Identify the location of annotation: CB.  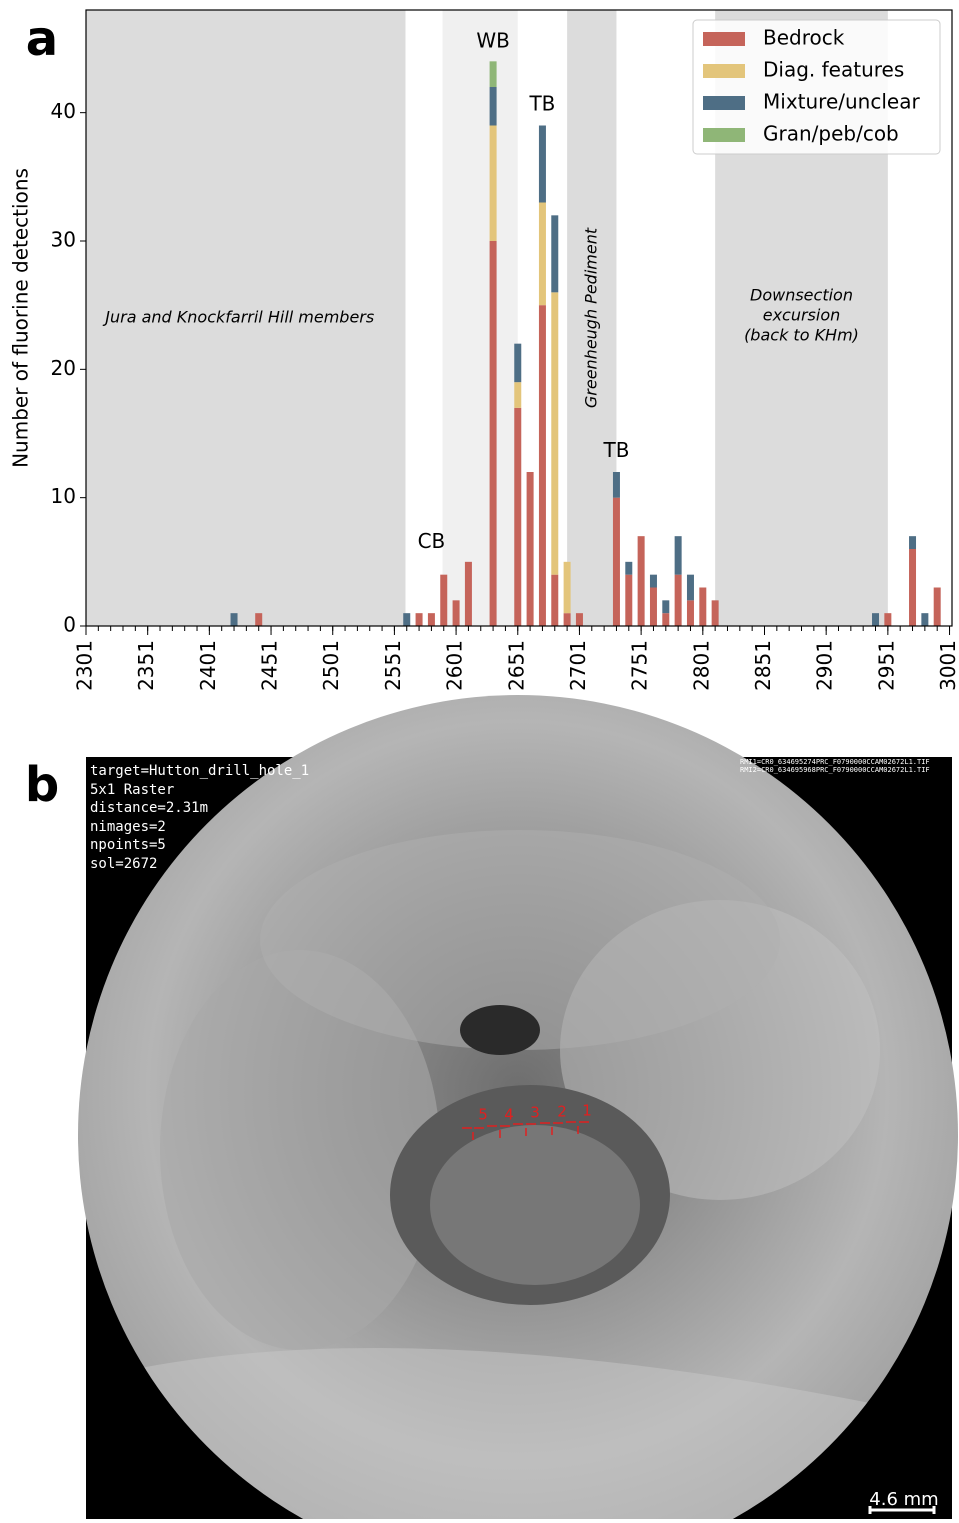
(432, 541).